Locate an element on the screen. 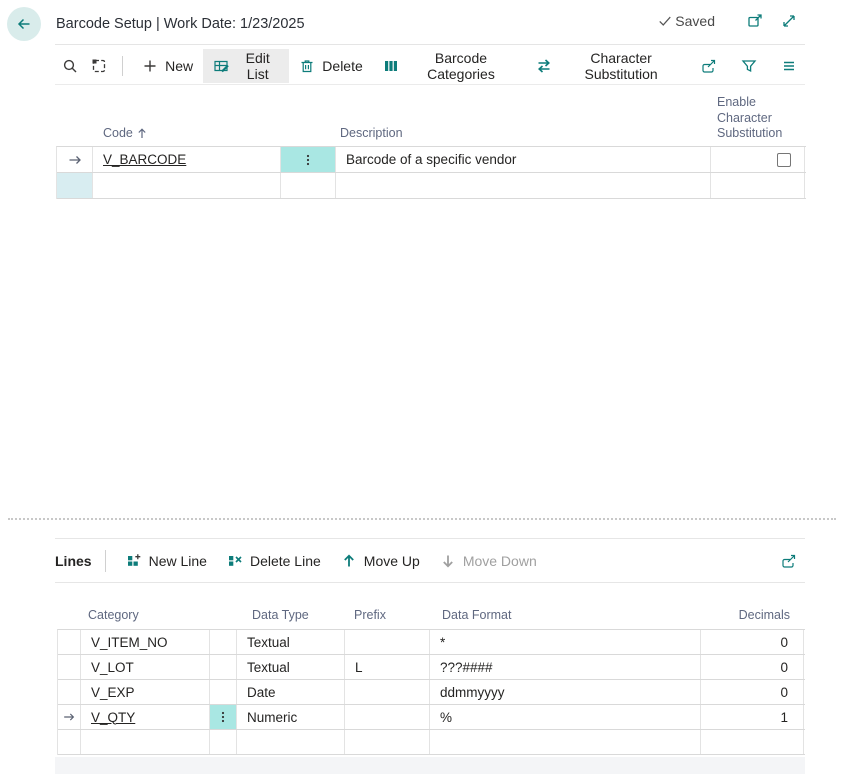 This screenshot has width=844, height=774. delete-button: Delete is located at coordinates (330, 66).